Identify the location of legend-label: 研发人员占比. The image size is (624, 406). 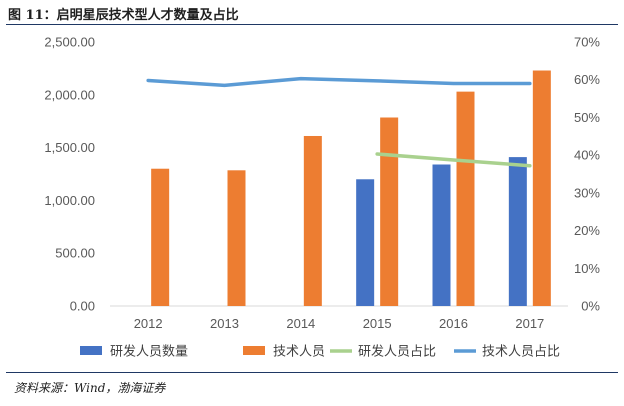
(397, 352).